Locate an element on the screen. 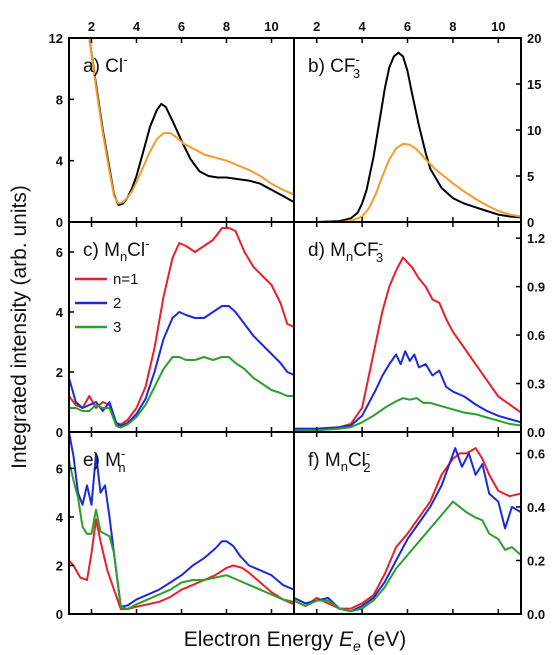 Image resolution: width=556 pixels, height=655 pixels. panel-label-main: a) Cl is located at coordinates (103, 66).